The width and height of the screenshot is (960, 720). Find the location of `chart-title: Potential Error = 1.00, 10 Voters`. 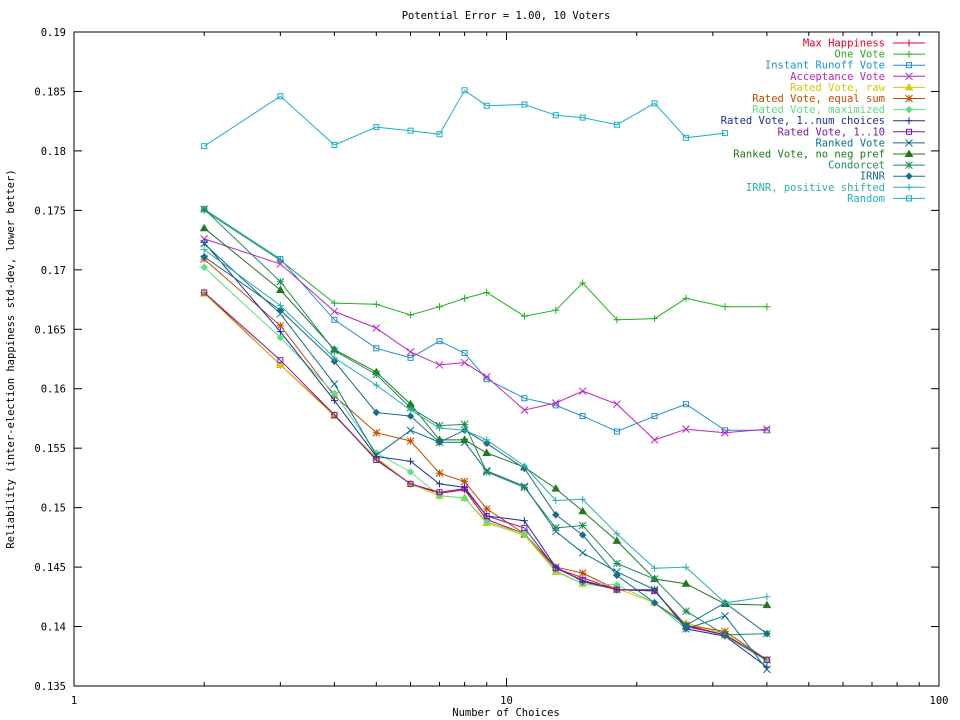

chart-title: Potential Error = 1.00, 10 Voters is located at coordinates (506, 16).